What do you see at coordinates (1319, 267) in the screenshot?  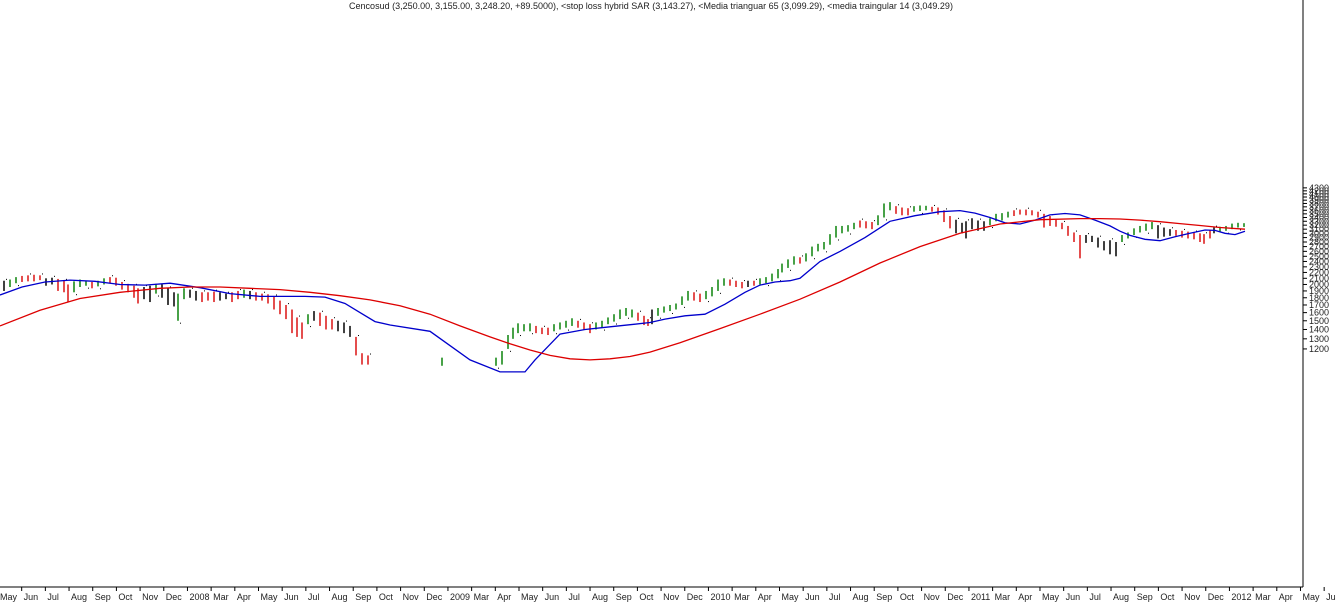 I see `y-tick-label: 2300` at bounding box center [1319, 267].